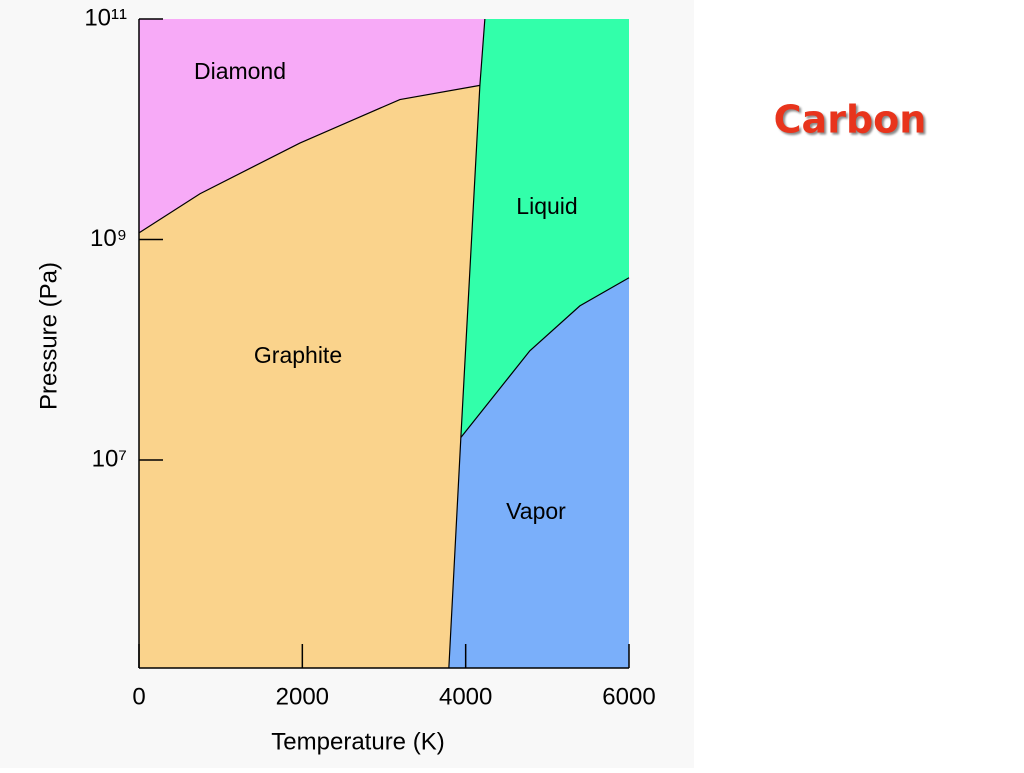 Image resolution: width=1024 pixels, height=773 pixels. Describe the element at coordinates (628, 696) in the screenshot. I see `x-tick-label: 6000` at that location.